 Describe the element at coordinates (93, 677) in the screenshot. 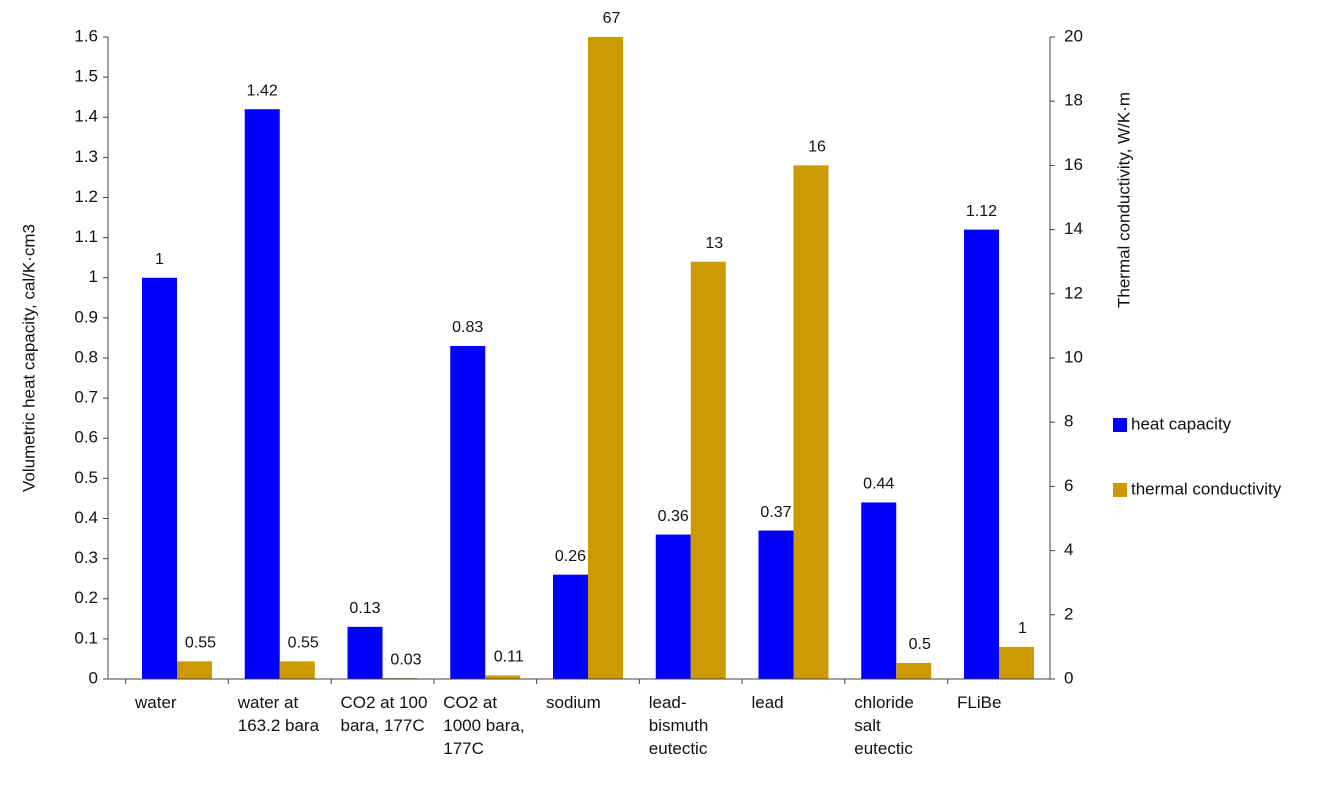

I see `y-tick-label: 0` at that location.